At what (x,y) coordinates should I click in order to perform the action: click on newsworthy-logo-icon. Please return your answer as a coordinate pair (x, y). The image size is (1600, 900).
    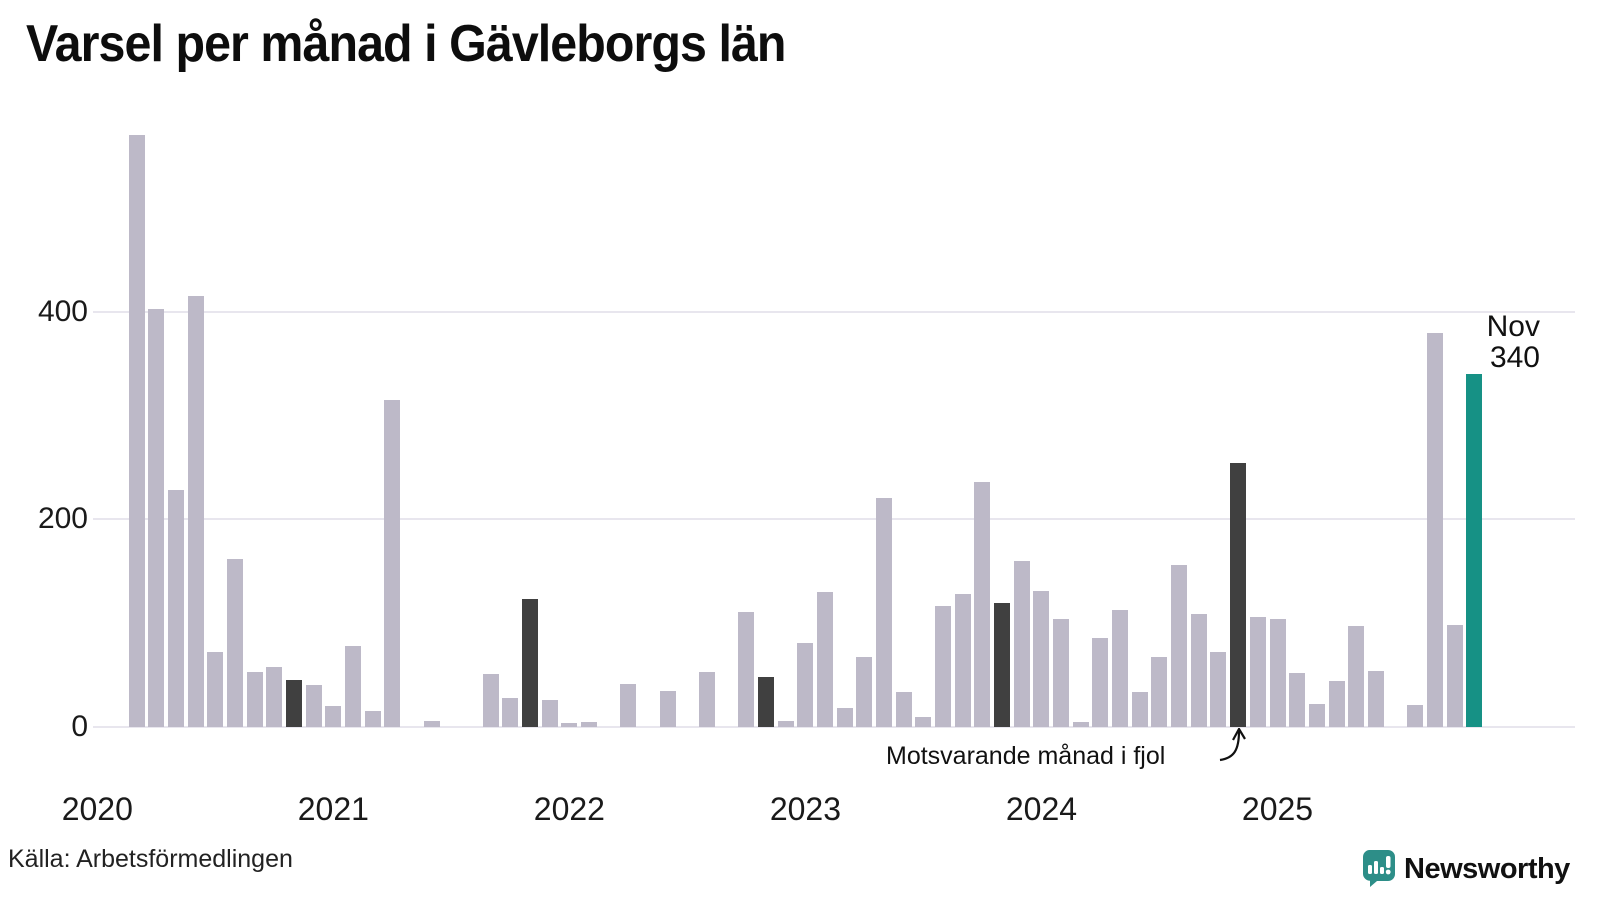
    Looking at the image, I should click on (1378, 868).